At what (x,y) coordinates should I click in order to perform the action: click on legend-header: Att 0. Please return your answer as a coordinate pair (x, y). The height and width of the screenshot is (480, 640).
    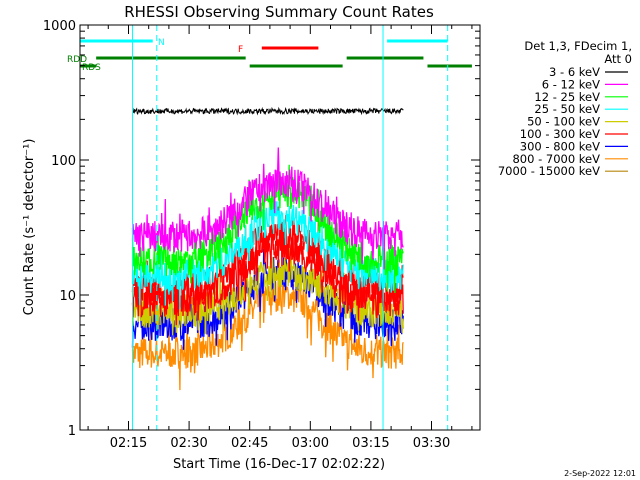
    Looking at the image, I should click on (618, 59).